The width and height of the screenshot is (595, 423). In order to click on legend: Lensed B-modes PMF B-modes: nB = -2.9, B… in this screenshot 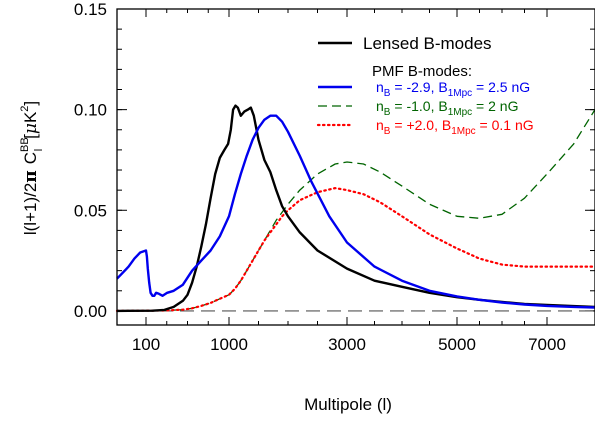, I will do `click(425, 85)`.